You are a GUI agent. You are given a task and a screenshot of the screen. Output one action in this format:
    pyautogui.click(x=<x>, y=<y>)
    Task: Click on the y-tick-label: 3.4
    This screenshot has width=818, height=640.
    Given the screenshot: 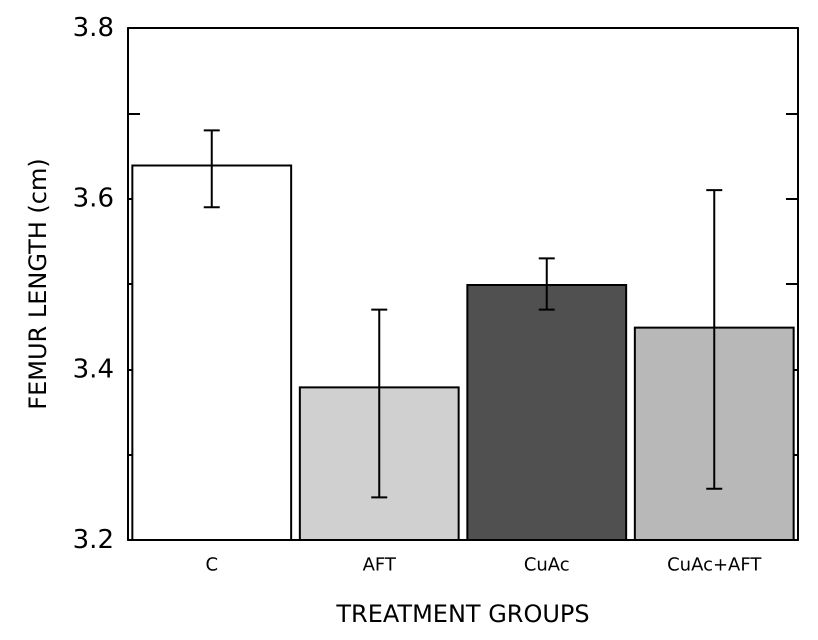 What is the action you would take?
    pyautogui.click(x=93, y=369)
    